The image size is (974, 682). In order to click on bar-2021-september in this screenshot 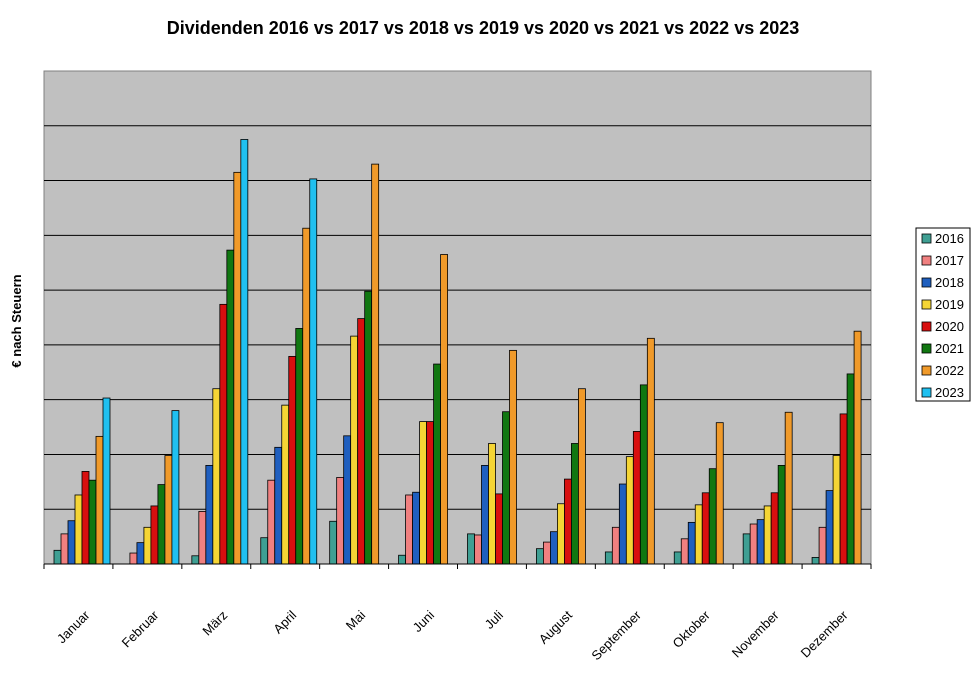, I will do `click(643, 474)`.